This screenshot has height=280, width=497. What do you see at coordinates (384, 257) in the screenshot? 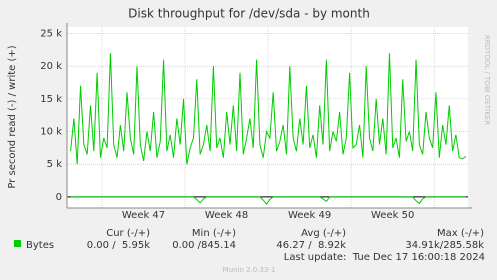
I see `last-update: Last update: Tue Dec 17 16:00:18 2024` at bounding box center [384, 257].